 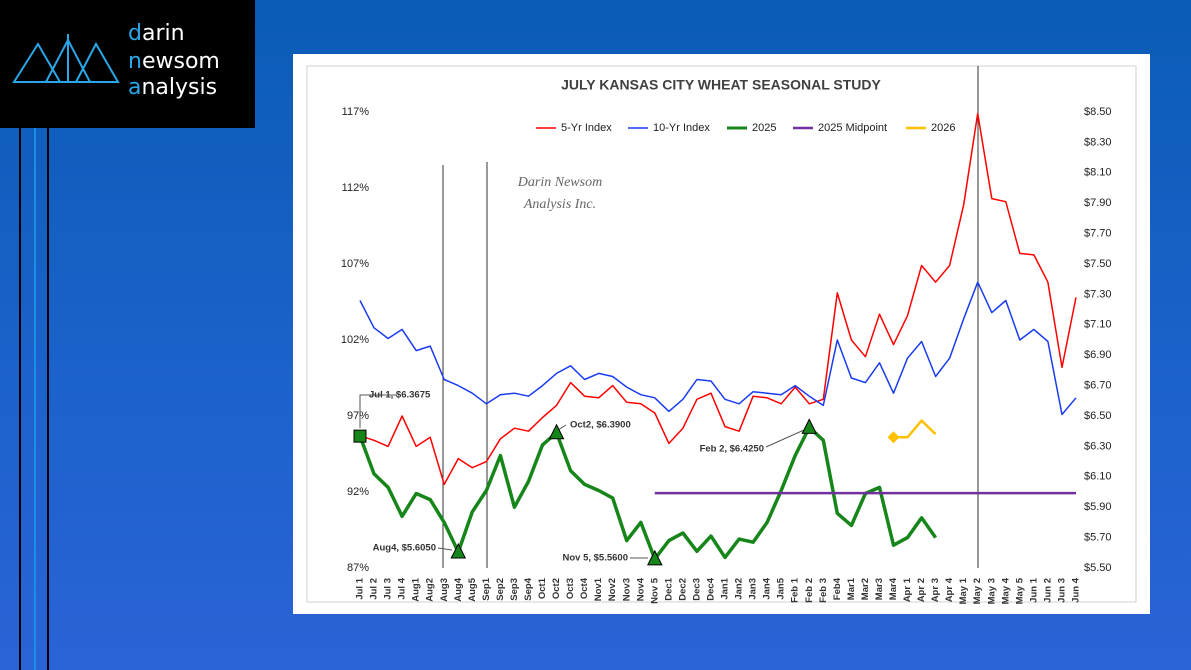 I want to click on annotation: Jul 1, $6.3675, so click(x=400, y=395).